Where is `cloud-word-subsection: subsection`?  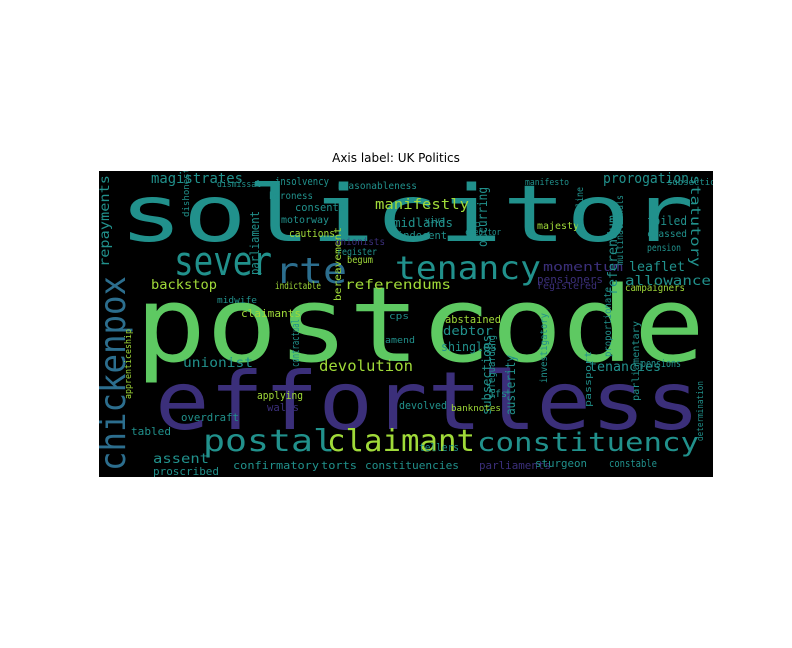
cloud-word-subsection: subsection is located at coordinates (690, 183).